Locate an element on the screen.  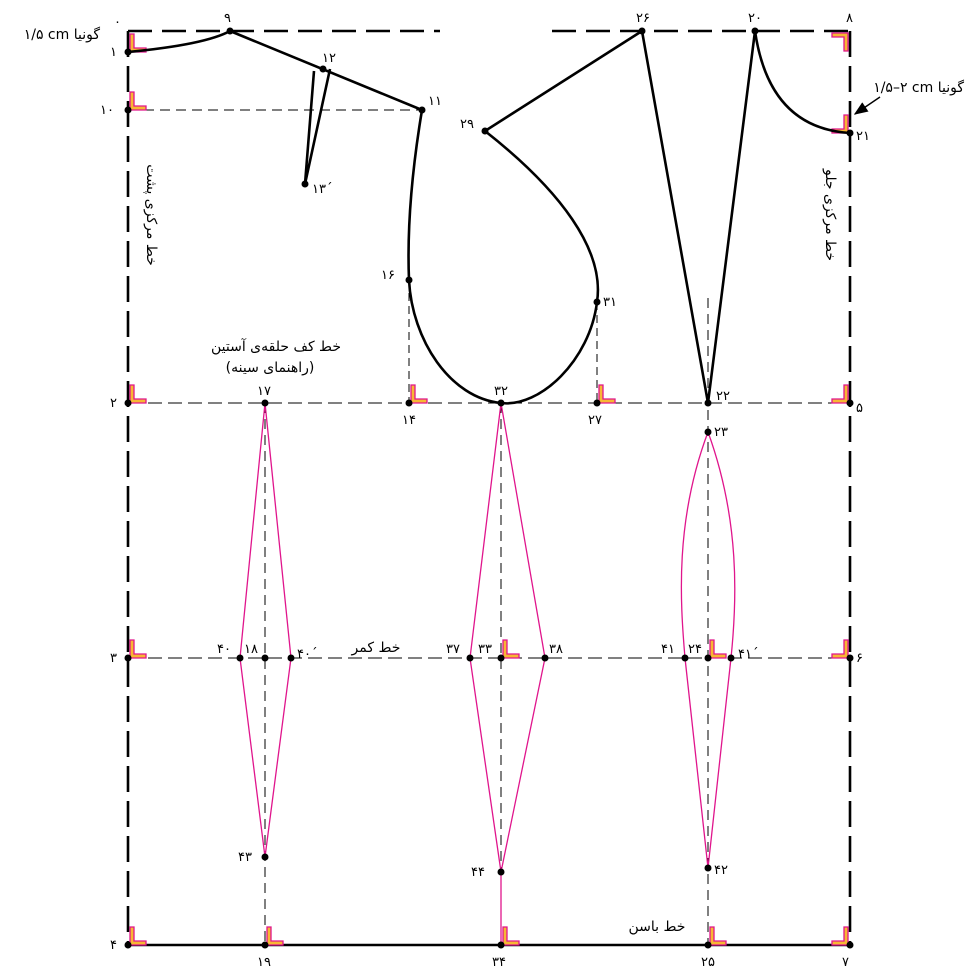
back-shoulder-dart is located at coordinates (317, 127).